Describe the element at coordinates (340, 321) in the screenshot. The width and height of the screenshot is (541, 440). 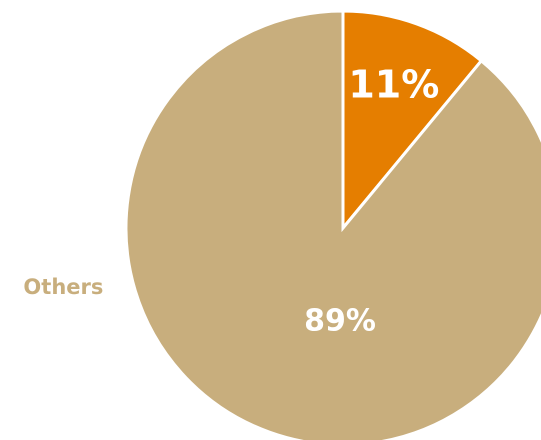
I see `value-label: 89%` at that location.